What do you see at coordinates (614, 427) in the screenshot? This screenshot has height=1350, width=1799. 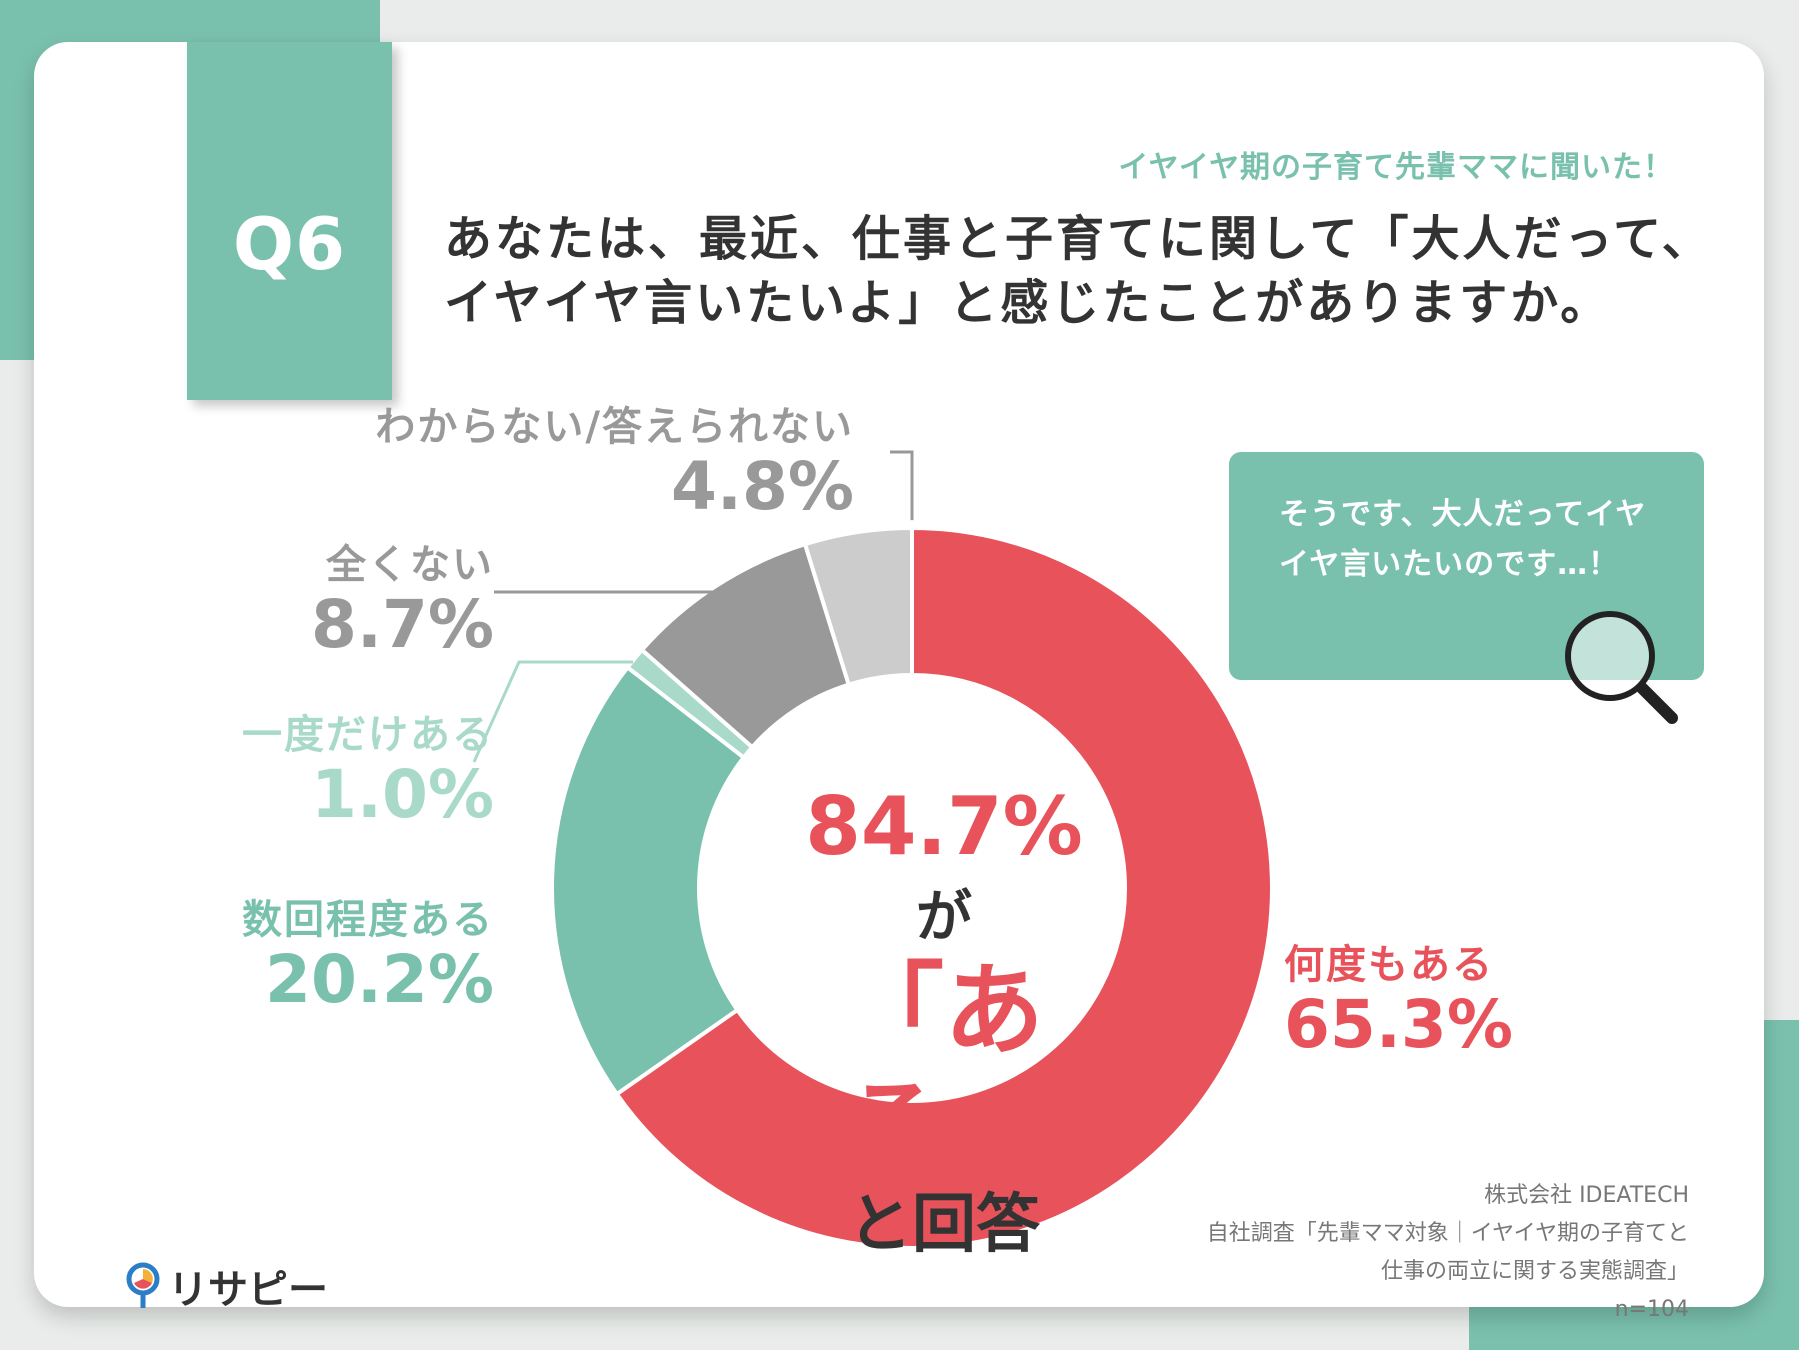 I see `slice-name-5: わからない/答えられない` at bounding box center [614, 427].